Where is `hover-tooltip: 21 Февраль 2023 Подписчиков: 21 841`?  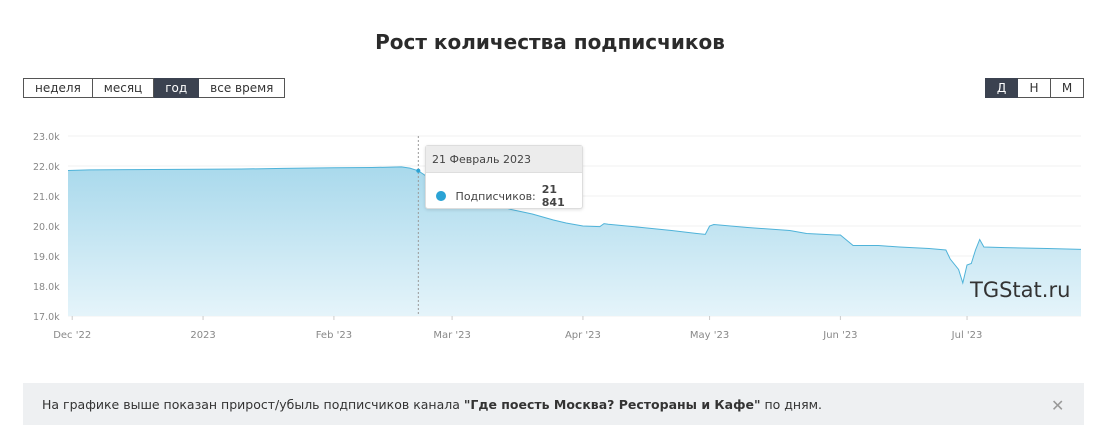 hover-tooltip: 21 Февраль 2023 Подписчиков: 21 841 is located at coordinates (504, 177).